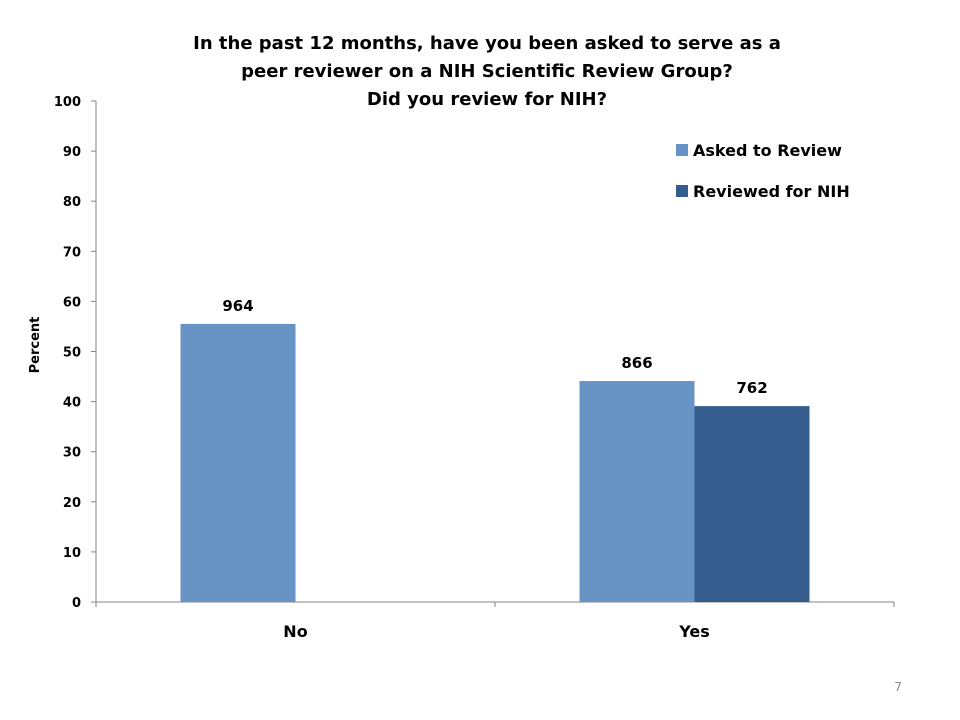 Image resolution: width=960 pixels, height=720 pixels. Describe the element at coordinates (636, 363) in the screenshot. I see `bar-data-label: 866` at that location.